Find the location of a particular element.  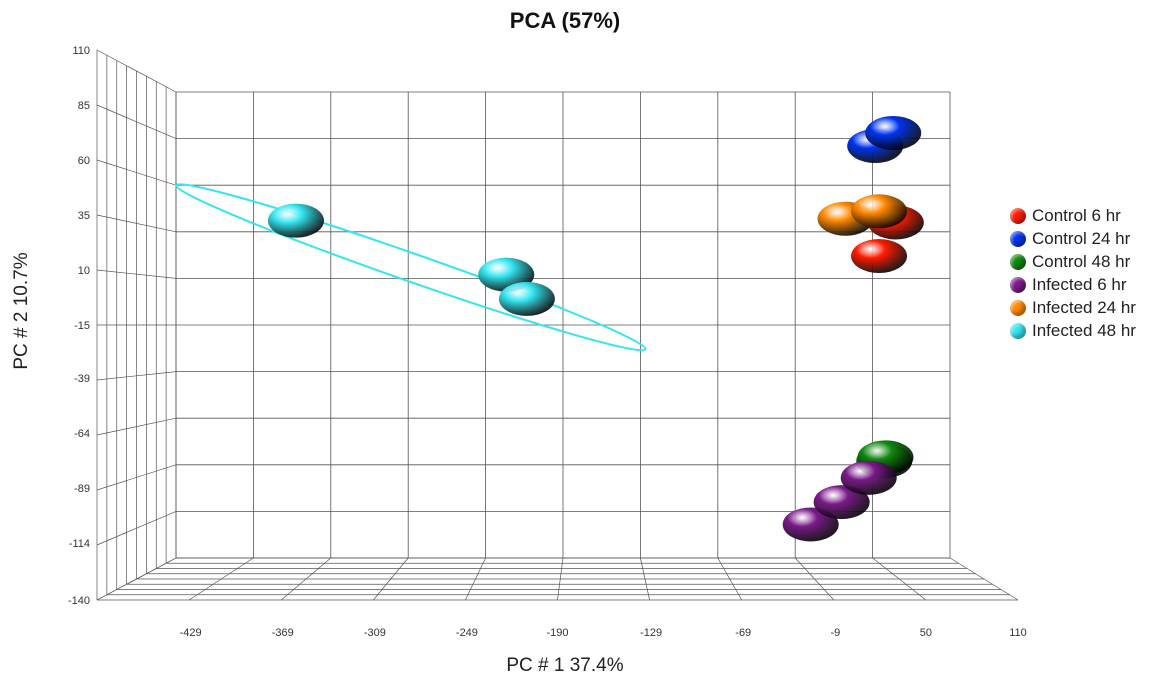

legend-label: Infected 48 hr is located at coordinates (1084, 330).